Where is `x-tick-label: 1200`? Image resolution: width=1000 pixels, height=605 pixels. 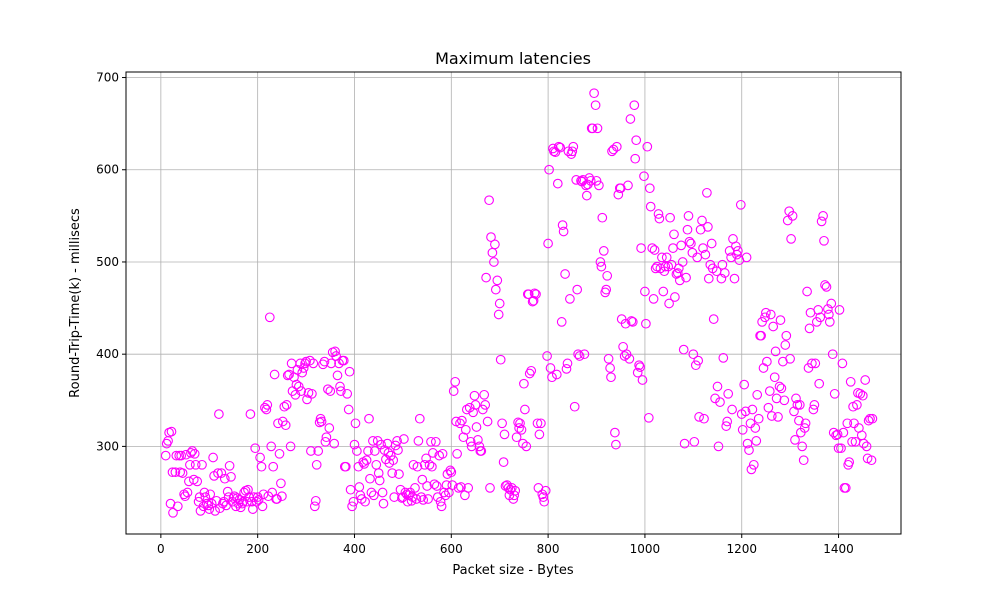 x-tick-label: 1200 is located at coordinates (741, 549).